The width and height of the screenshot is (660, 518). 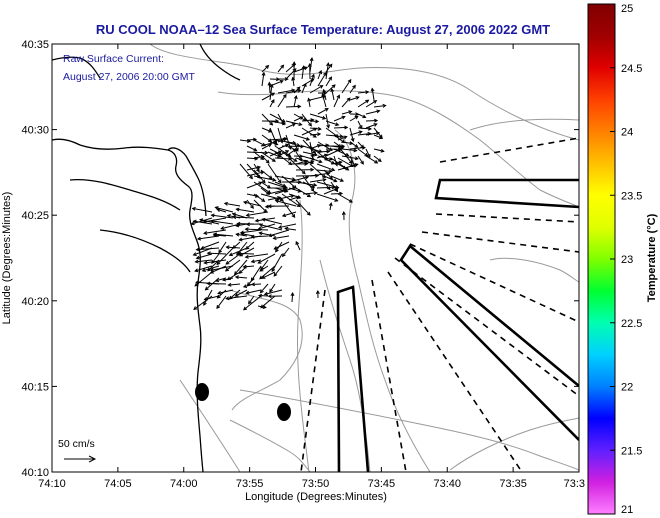 I want to click on y-tick-label: 40:35, so click(x=35, y=45).